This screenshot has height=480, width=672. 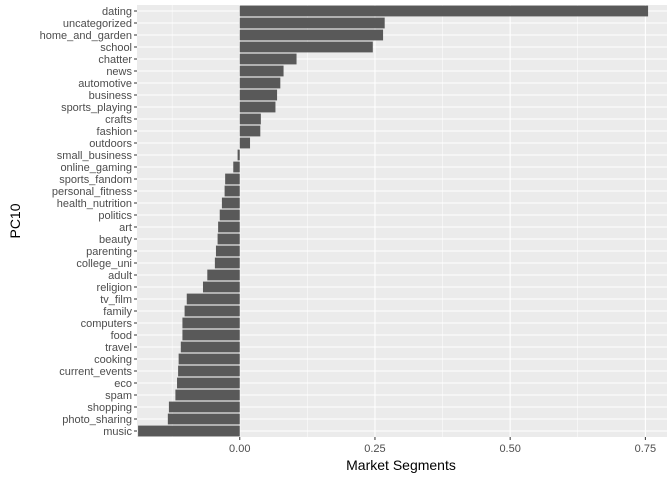 What do you see at coordinates (232, 179) in the screenshot?
I see `bar-sports_fandom` at bounding box center [232, 179].